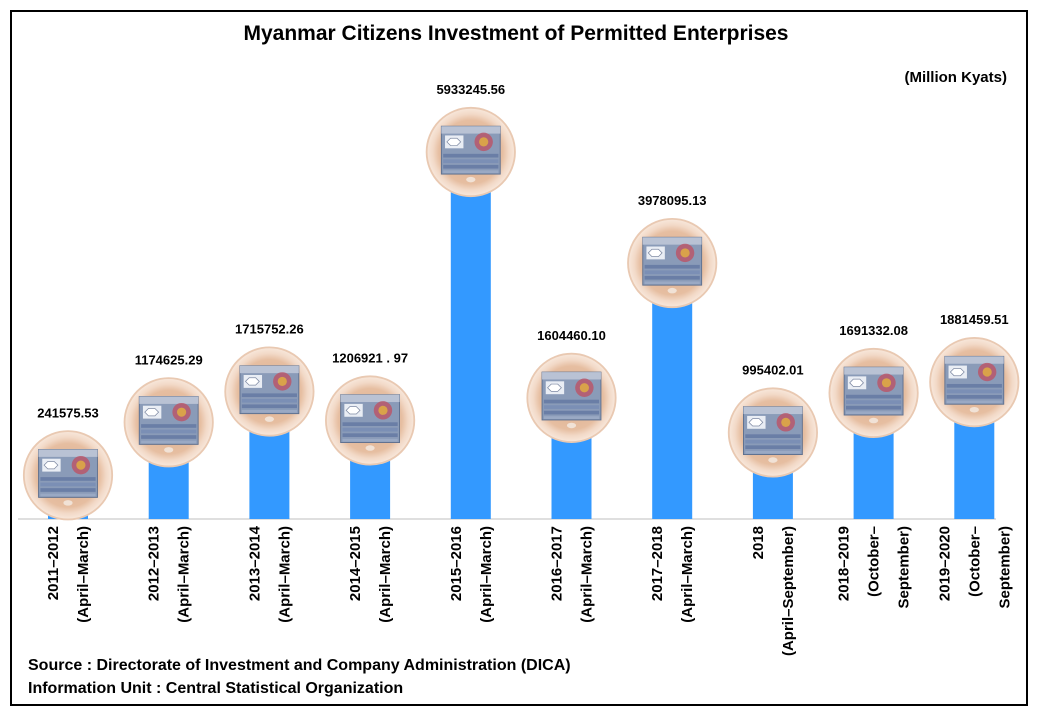 The height and width of the screenshot is (720, 1040). Describe the element at coordinates (844, 563) in the screenshot. I see `category-label-8-0: 2018–2019` at that location.